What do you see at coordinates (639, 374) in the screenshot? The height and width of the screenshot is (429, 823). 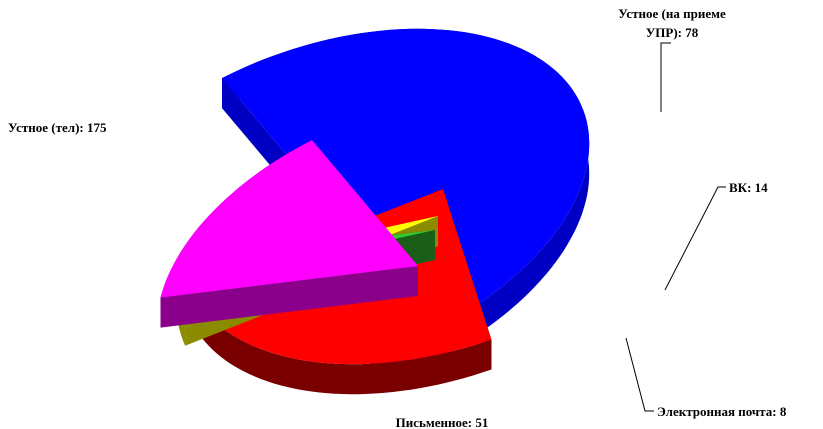 I see `leader-line-email` at bounding box center [639, 374].